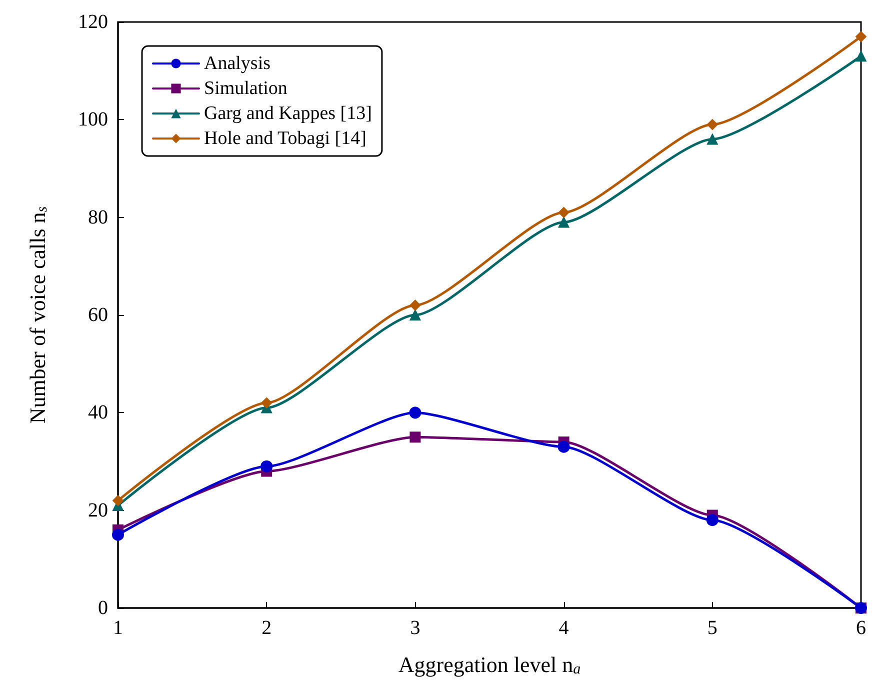 This screenshot has width=877, height=687. Describe the element at coordinates (98, 413) in the screenshot. I see `y-tick-label: 40` at that location.